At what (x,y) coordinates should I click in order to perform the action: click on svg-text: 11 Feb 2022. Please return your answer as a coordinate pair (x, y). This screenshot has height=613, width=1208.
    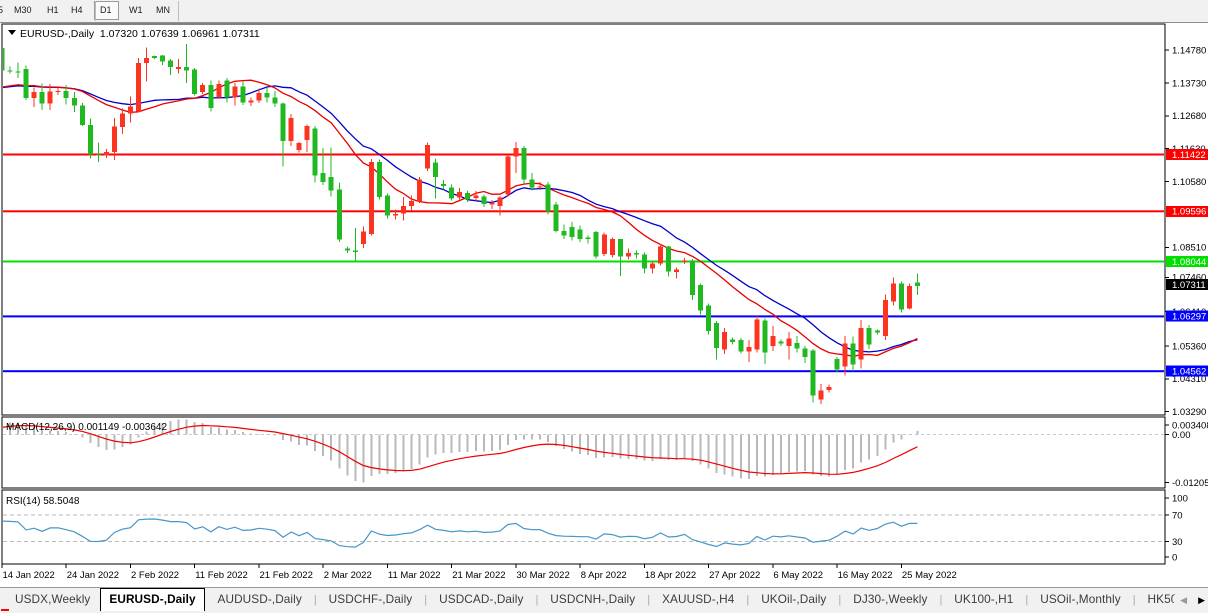
    Looking at the image, I should click on (221, 575).